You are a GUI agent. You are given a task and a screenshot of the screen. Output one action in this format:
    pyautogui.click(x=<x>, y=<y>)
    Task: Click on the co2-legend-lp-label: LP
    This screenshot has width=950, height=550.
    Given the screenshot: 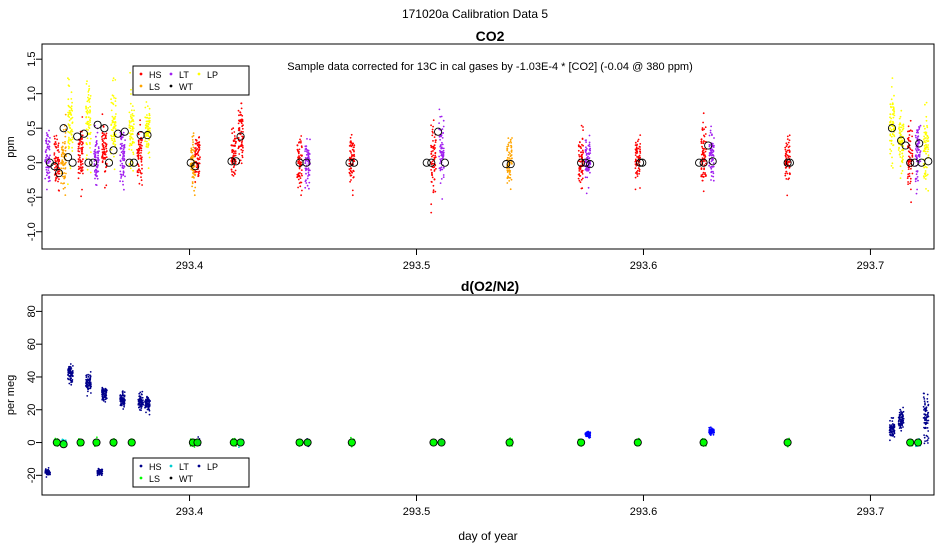 What is the action you would take?
    pyautogui.click(x=212, y=75)
    